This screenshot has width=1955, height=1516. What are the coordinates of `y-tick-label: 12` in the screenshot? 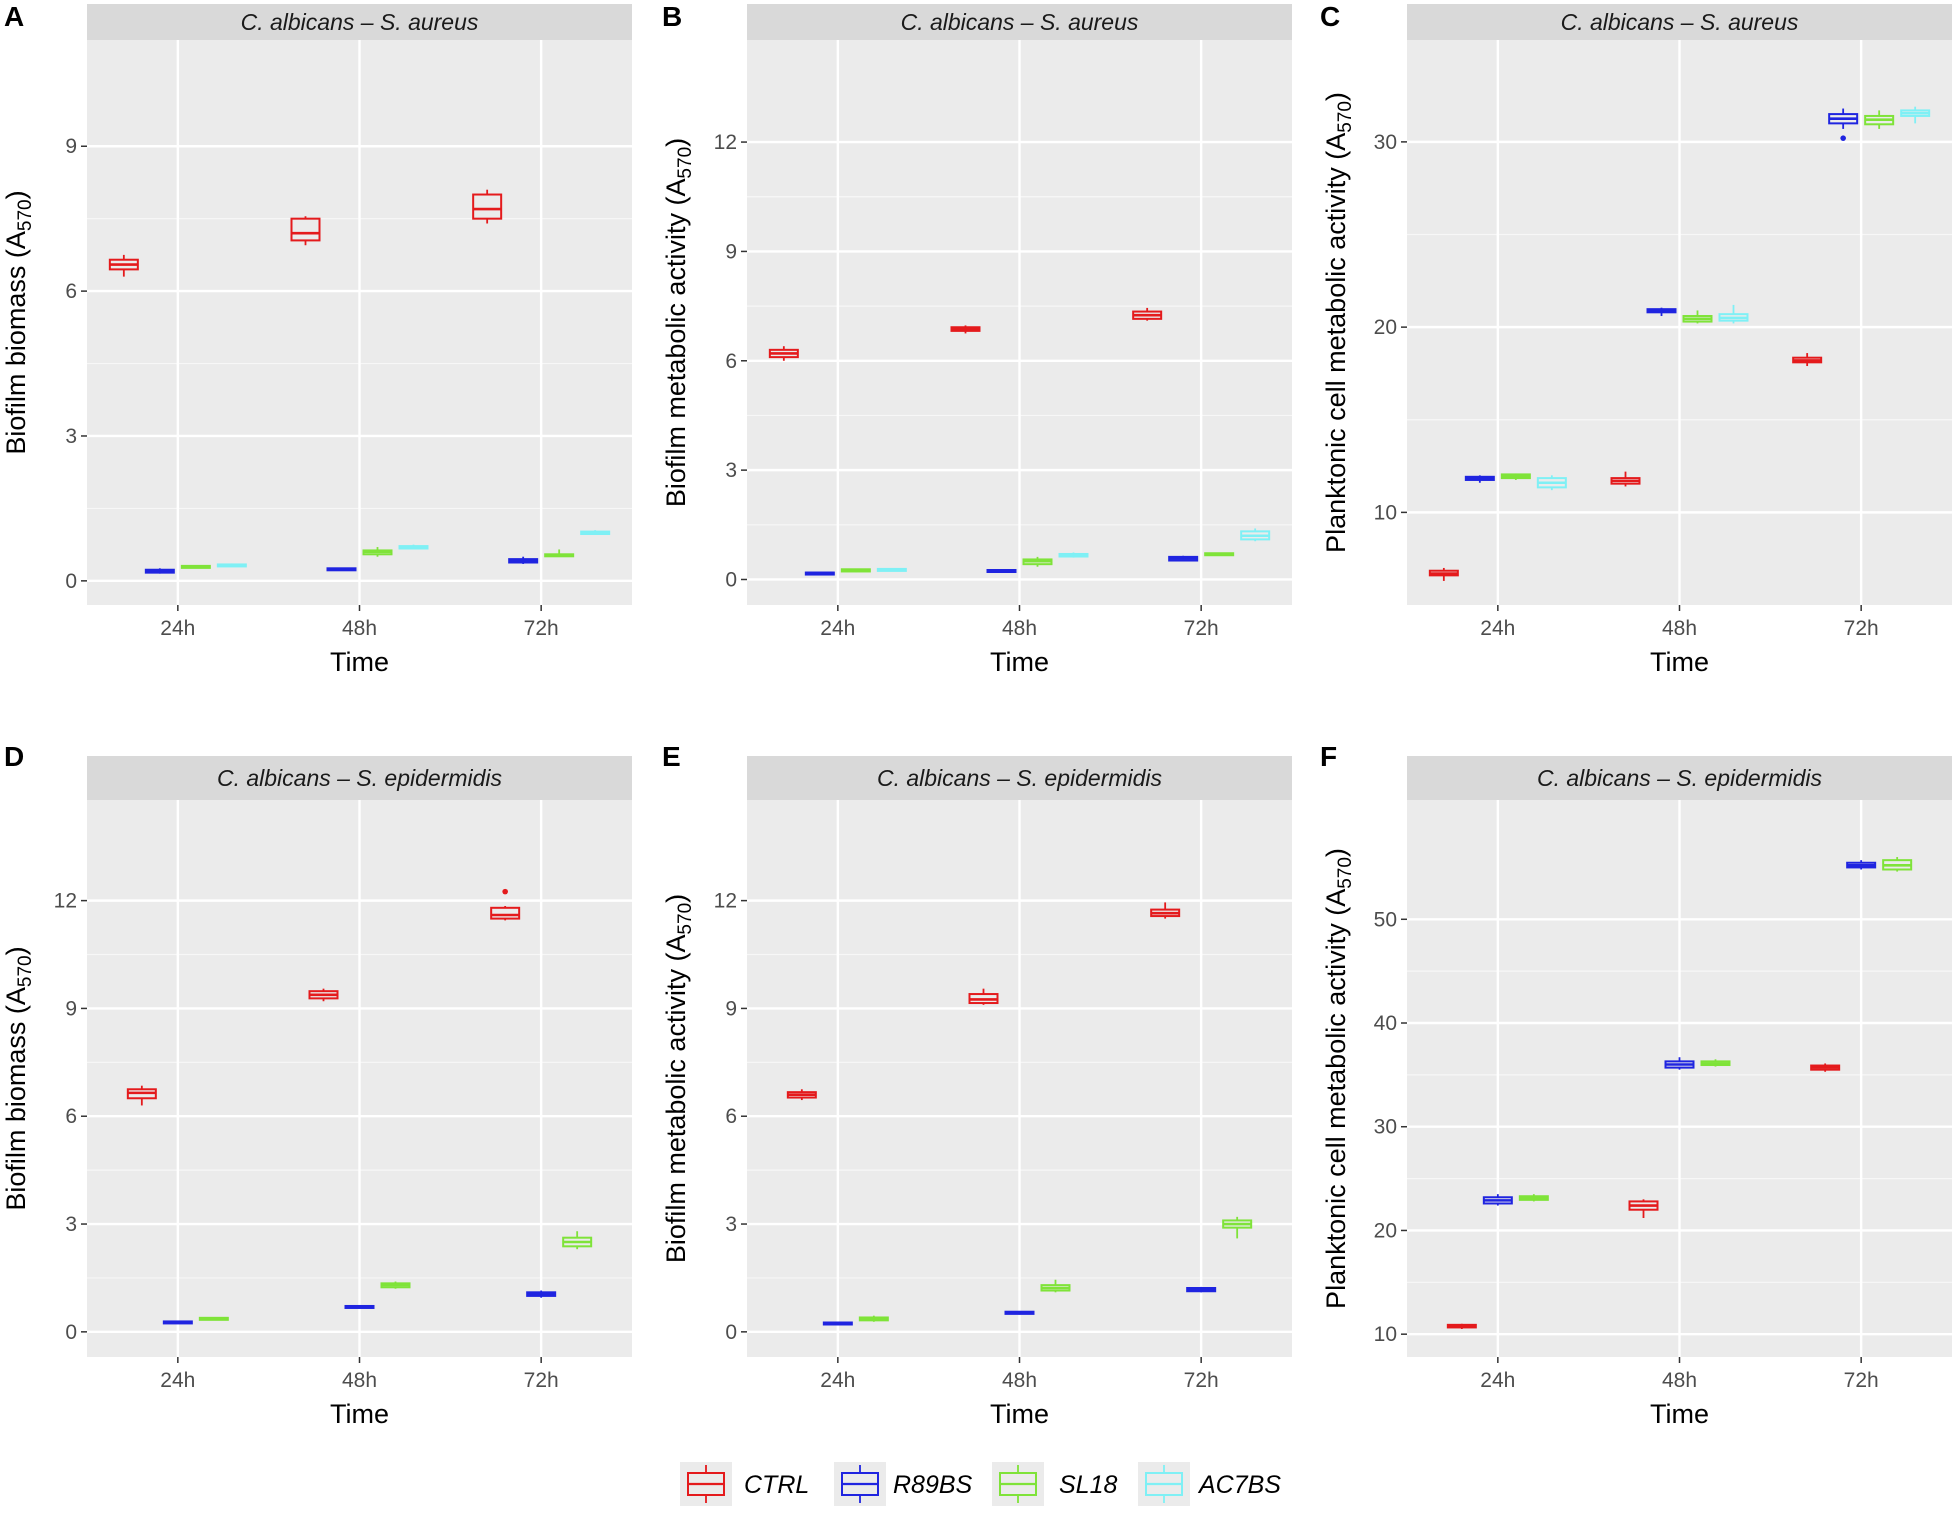 It's located at (725, 142).